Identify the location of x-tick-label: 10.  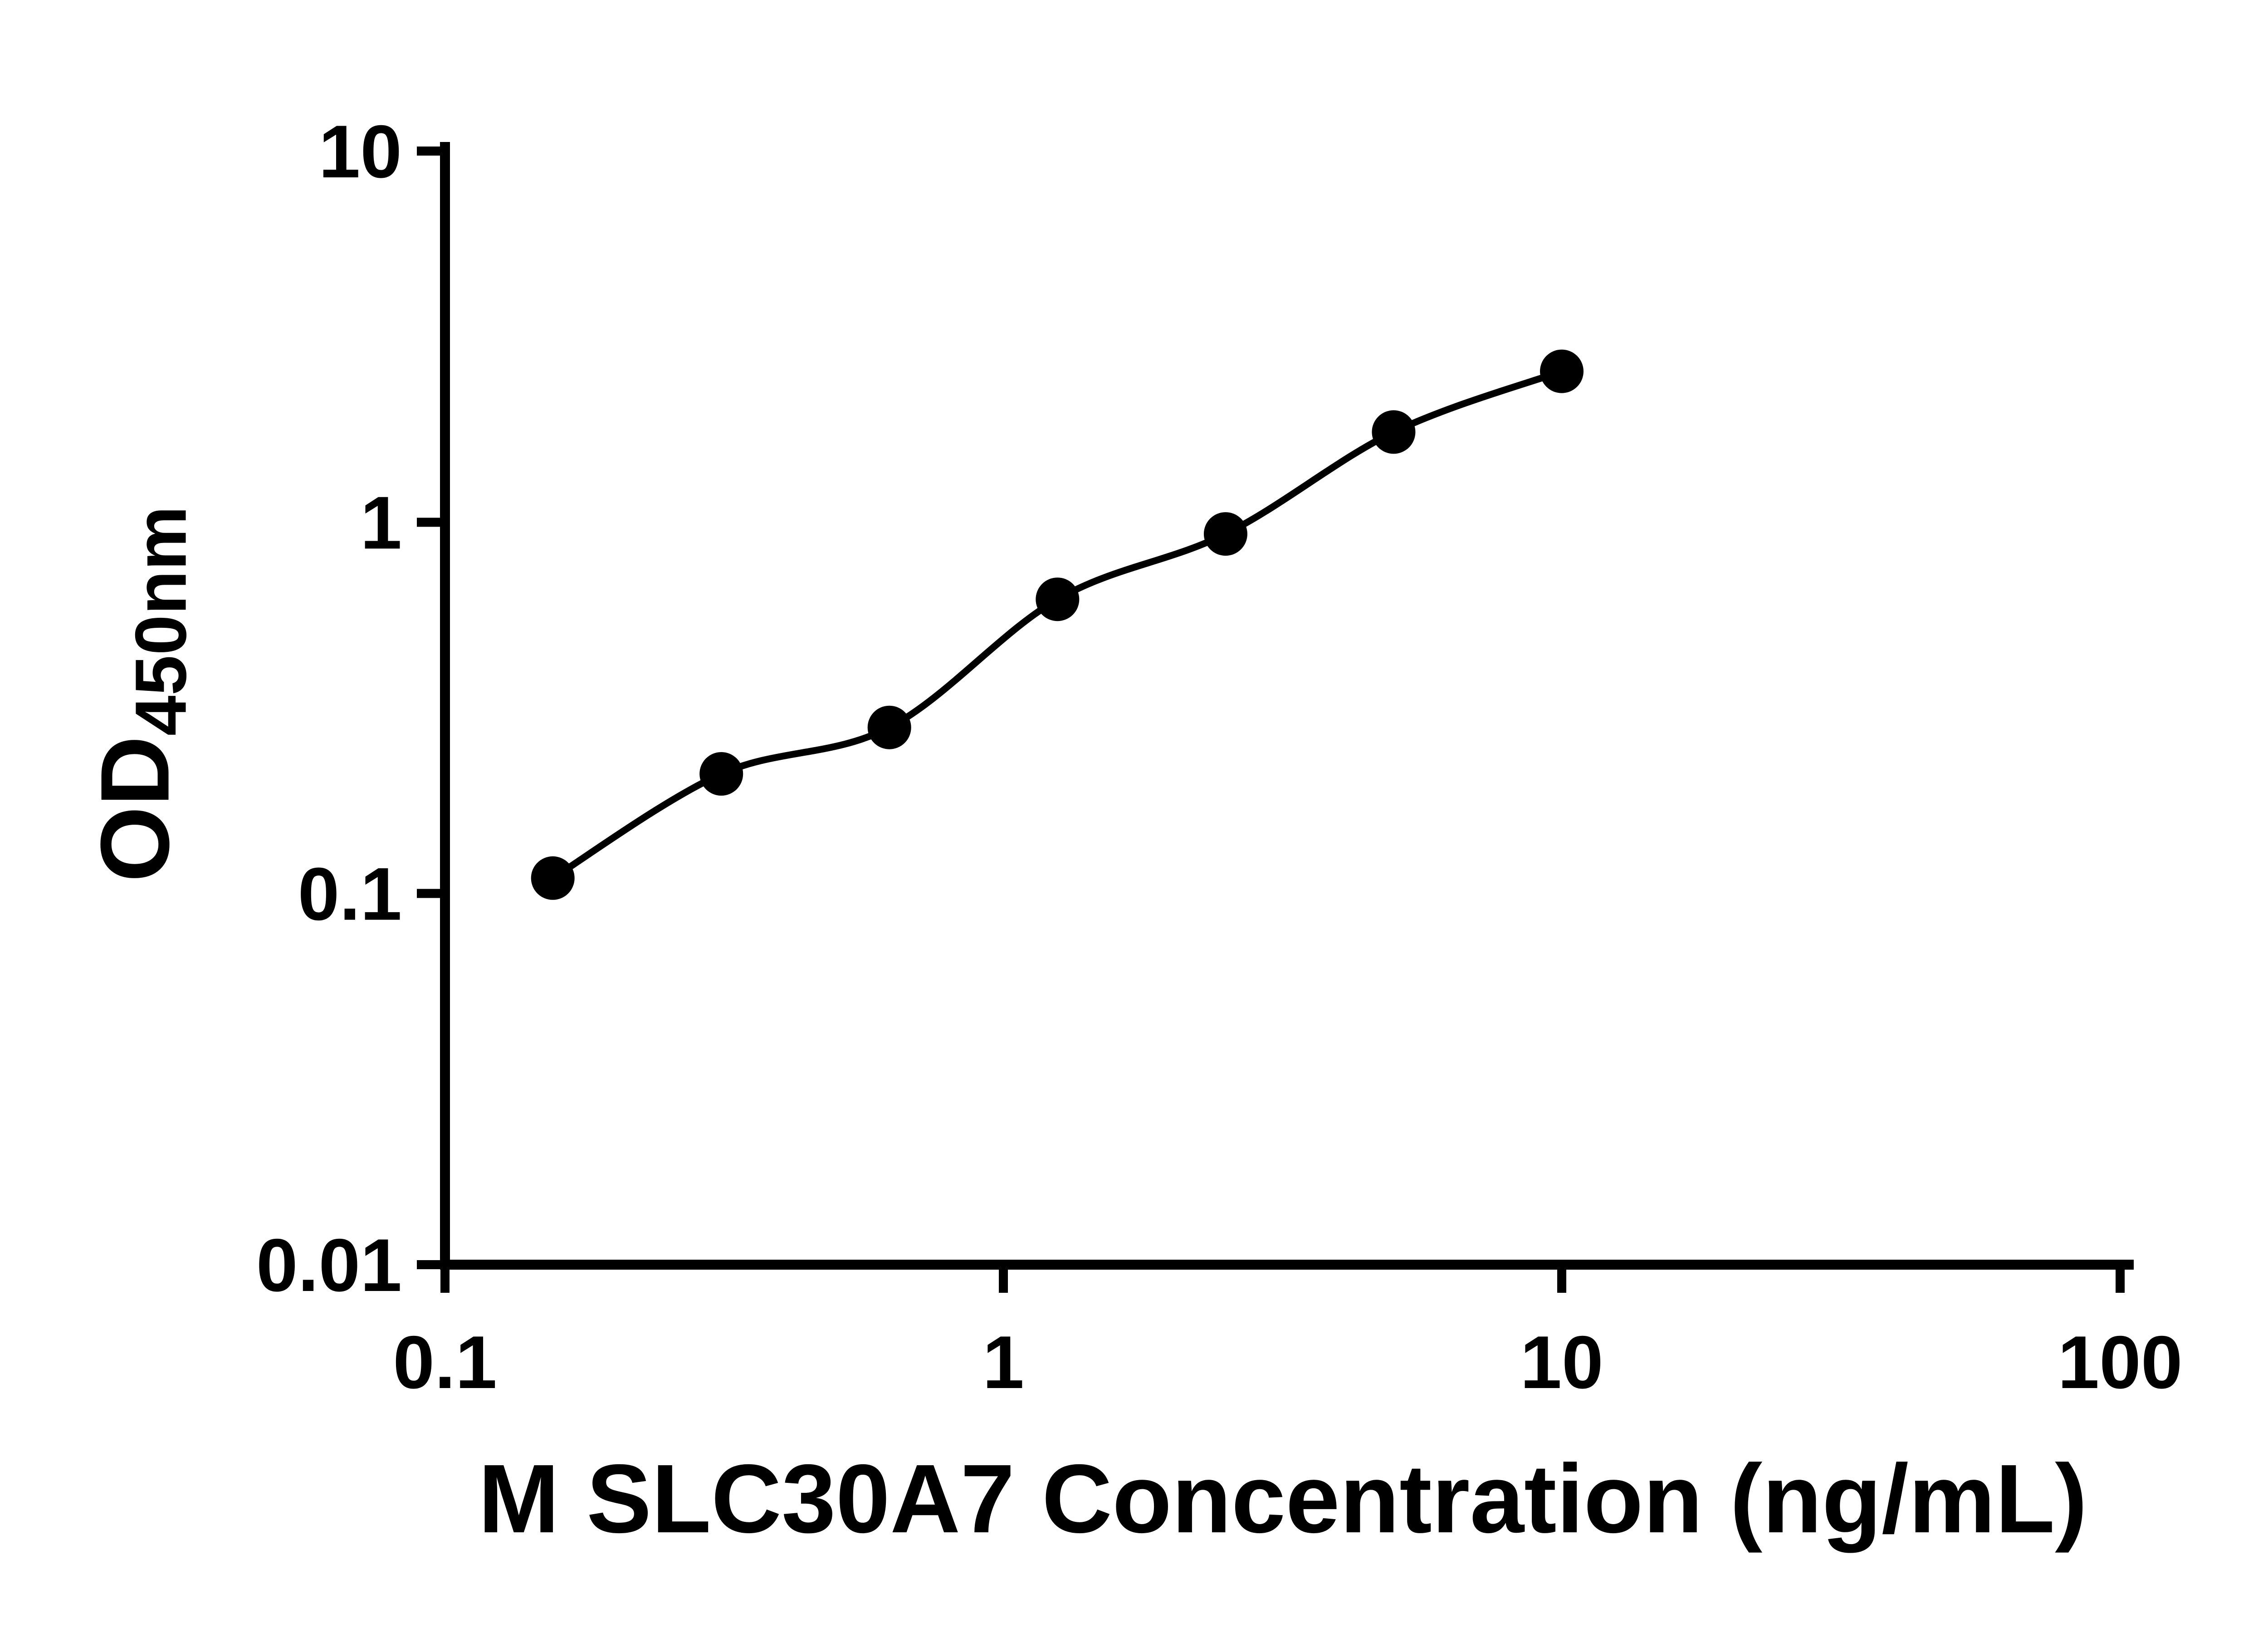
(1561, 1362).